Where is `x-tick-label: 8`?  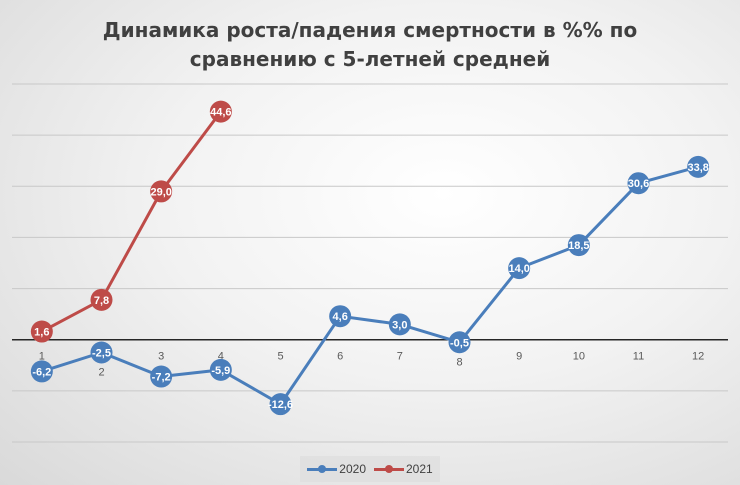 x-tick-label: 8 is located at coordinates (459, 362).